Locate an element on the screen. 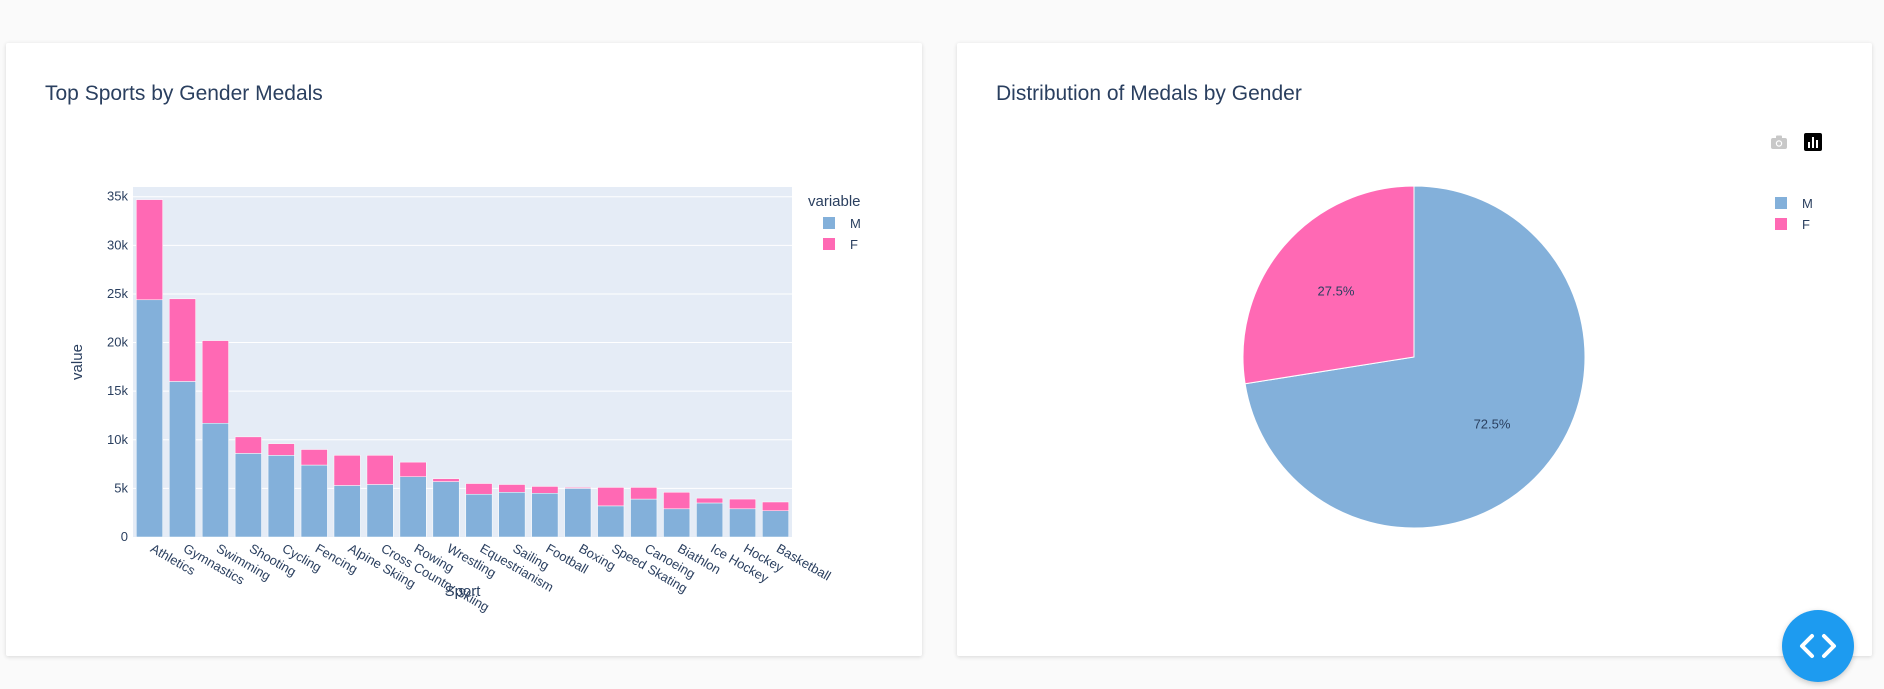 The image size is (1884, 689). y-tick-label: 10k is located at coordinates (117, 439).